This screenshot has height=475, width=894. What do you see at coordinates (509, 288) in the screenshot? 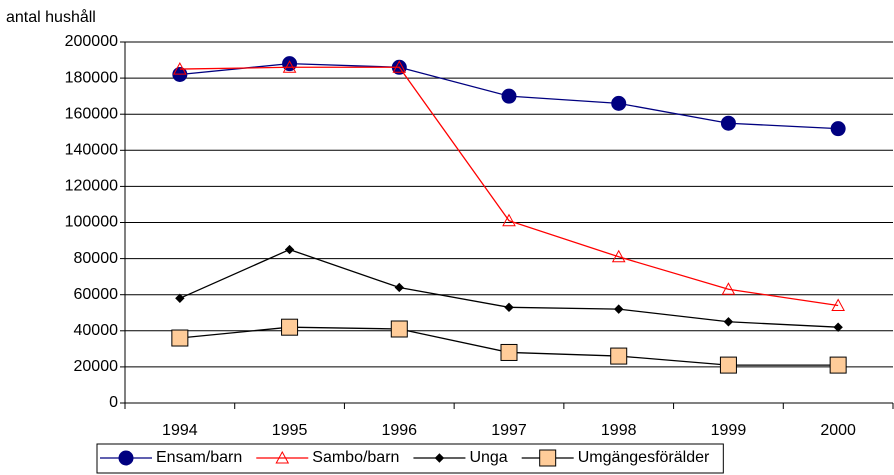
I see `series-line` at bounding box center [509, 288].